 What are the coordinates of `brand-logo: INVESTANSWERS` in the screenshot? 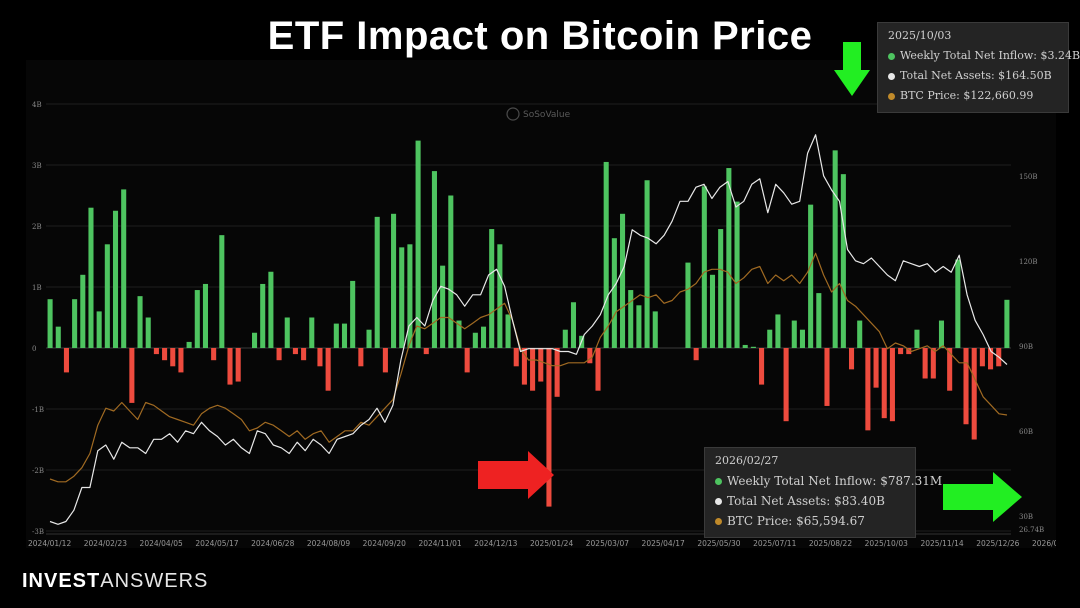 It's located at (115, 581).